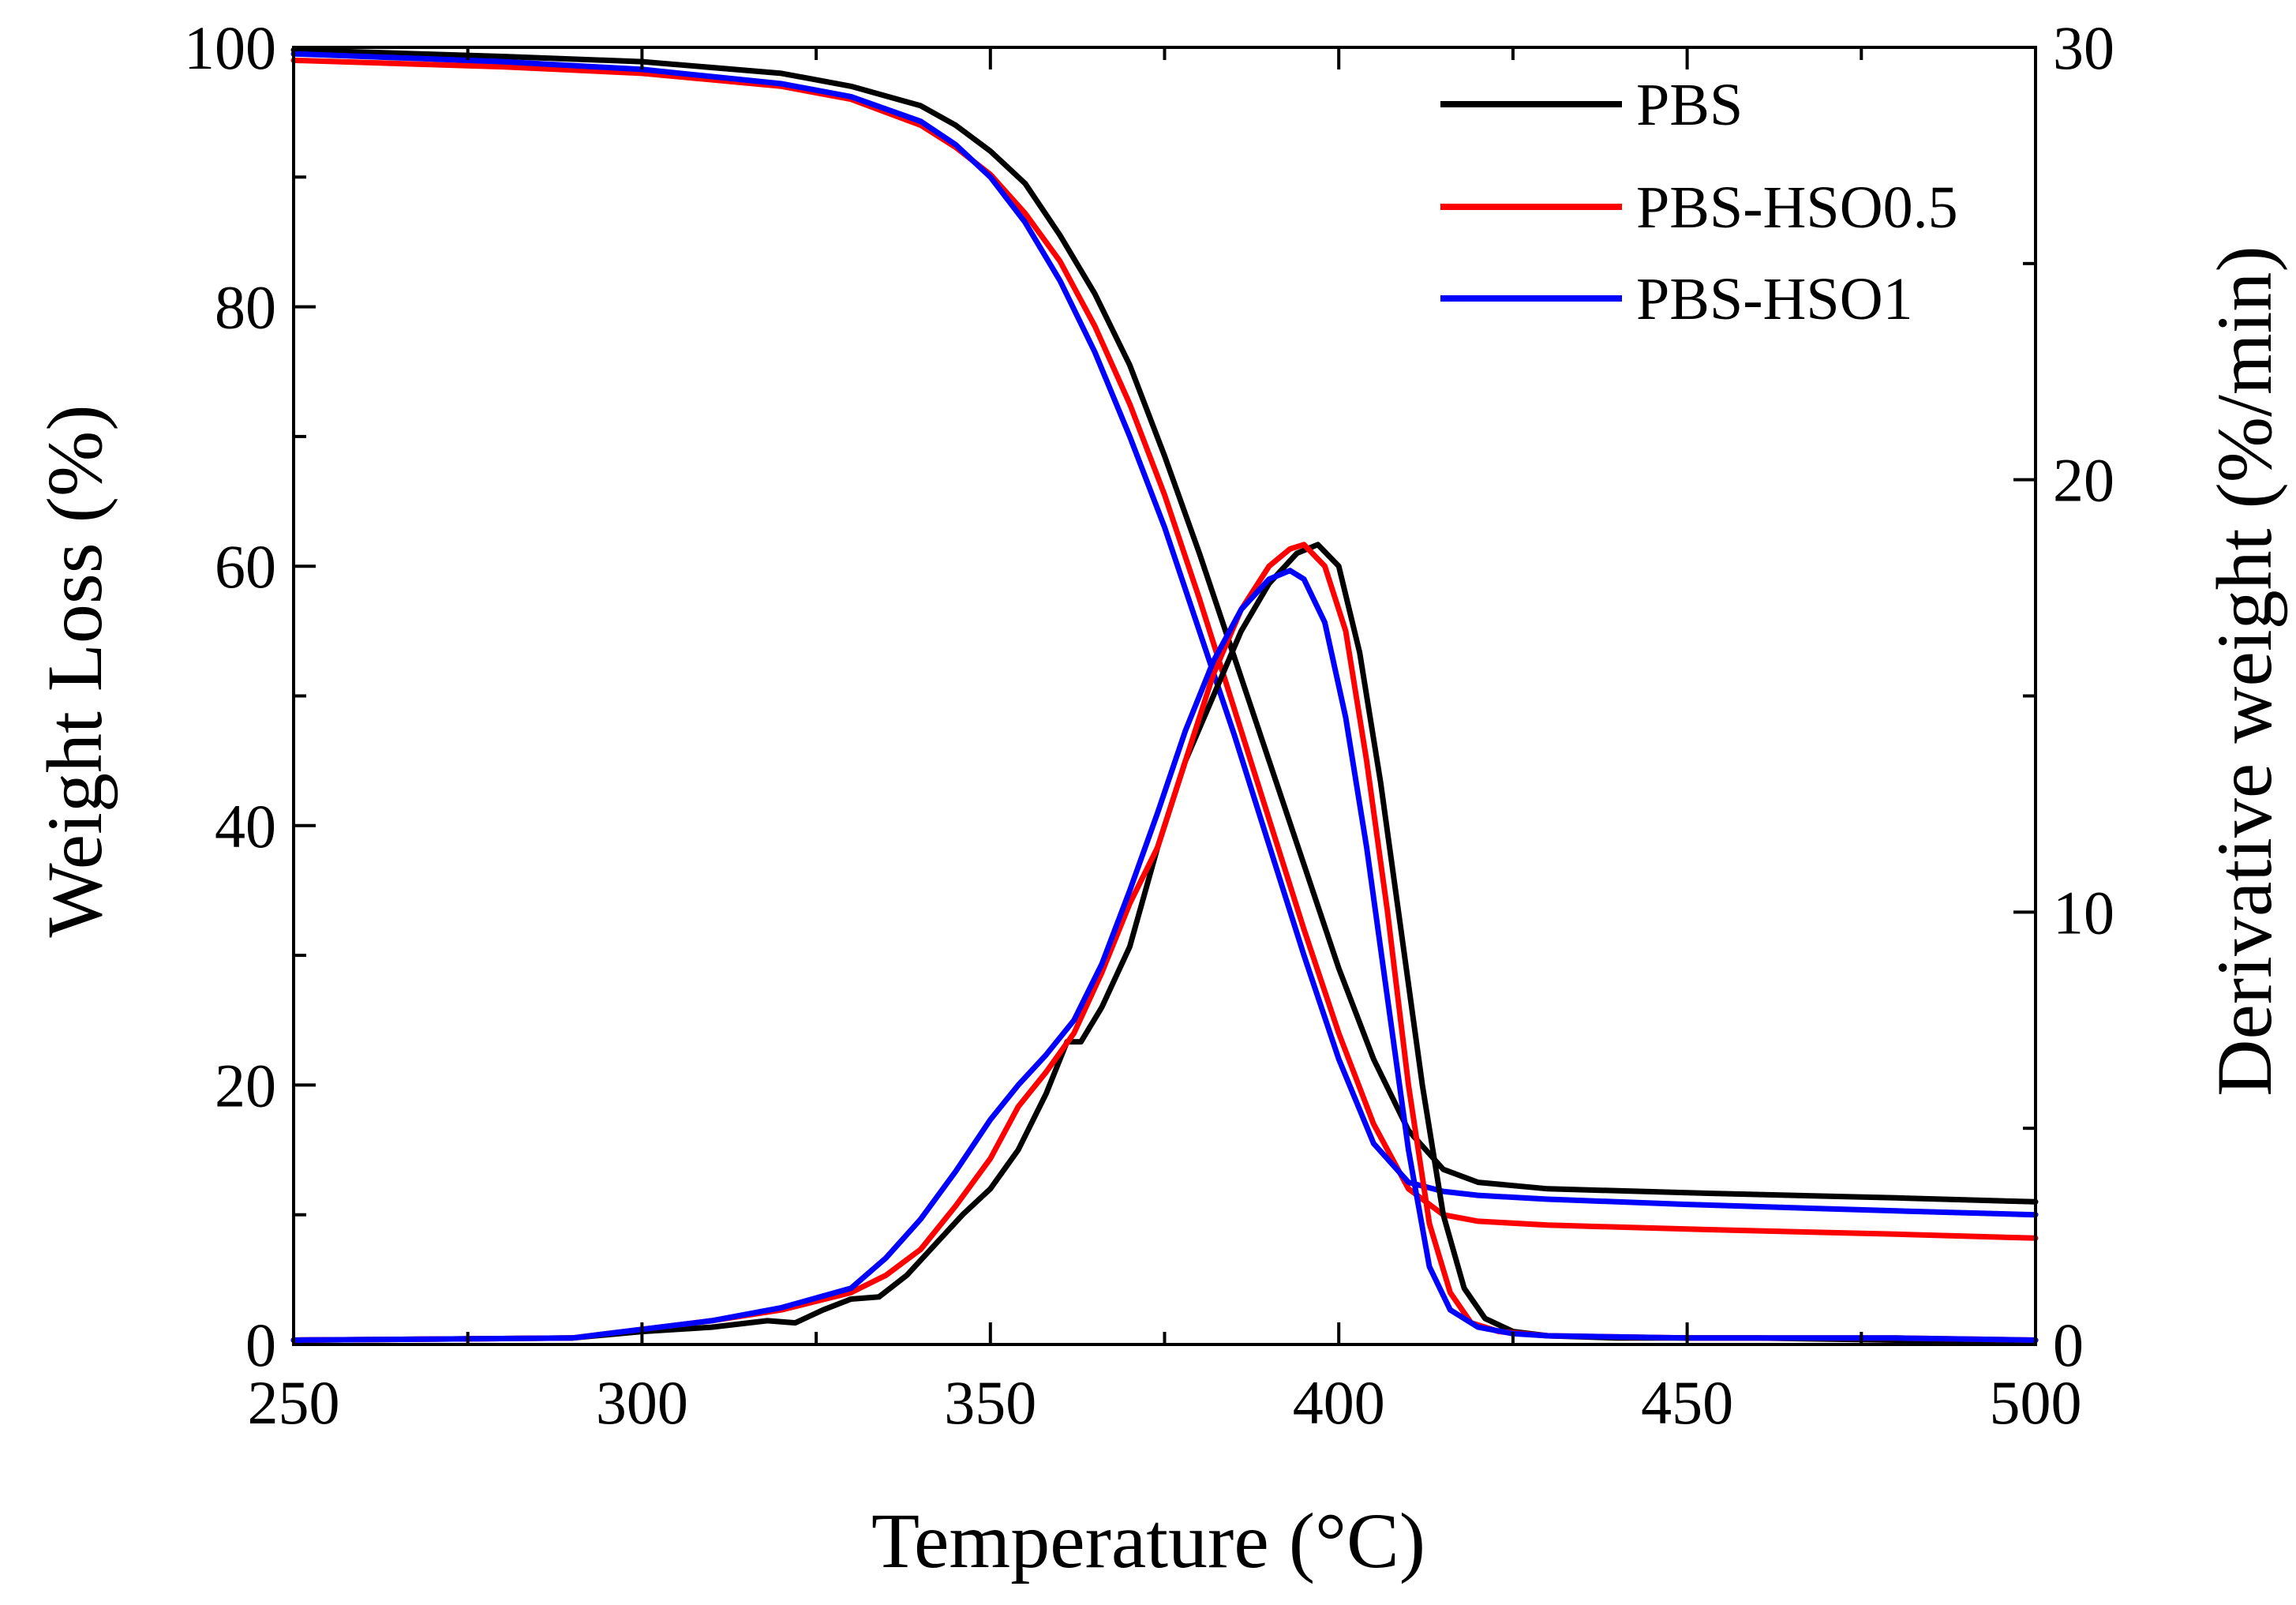 The image size is (2296, 1605). What do you see at coordinates (294, 1402) in the screenshot?
I see `x-tick-label: 250` at bounding box center [294, 1402].